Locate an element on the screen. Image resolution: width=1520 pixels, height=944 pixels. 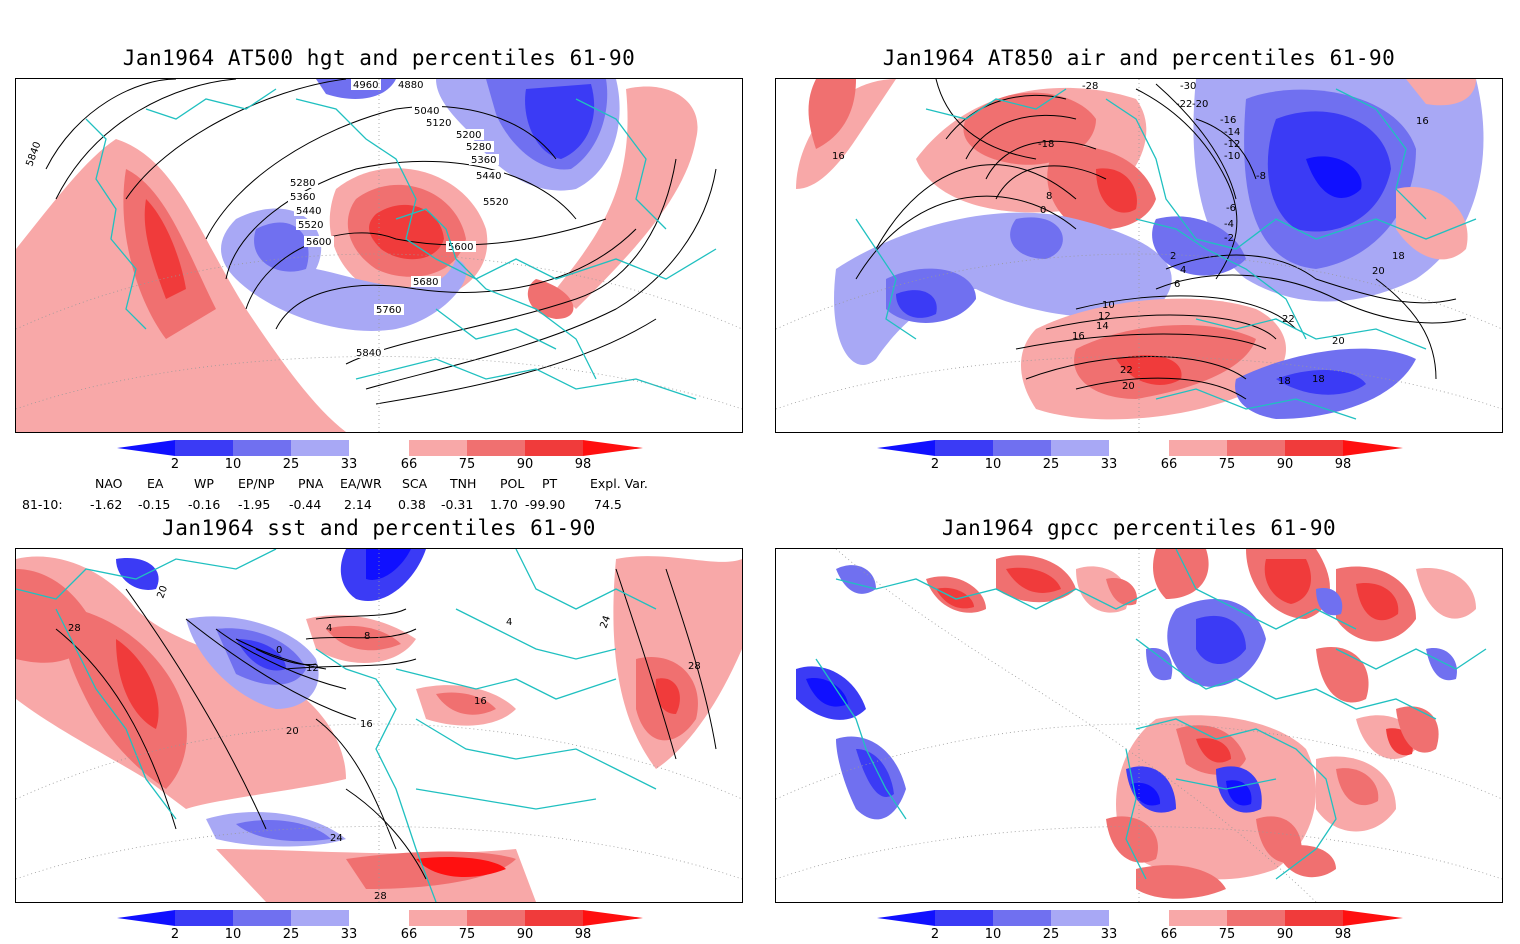
panel-title-t850: Jan1964 AT850 air and percentiles 61-90 is located at coordinates (1139, 58).